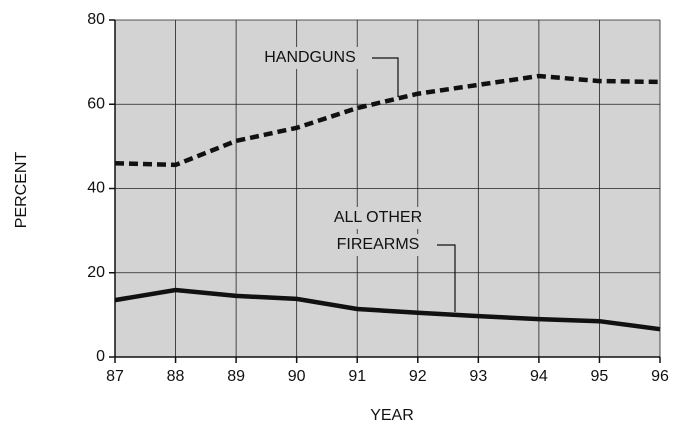 Image resolution: width=682 pixels, height=429 pixels. What do you see at coordinates (392, 415) in the screenshot?
I see `x-axis-label: YEAR` at bounding box center [392, 415].